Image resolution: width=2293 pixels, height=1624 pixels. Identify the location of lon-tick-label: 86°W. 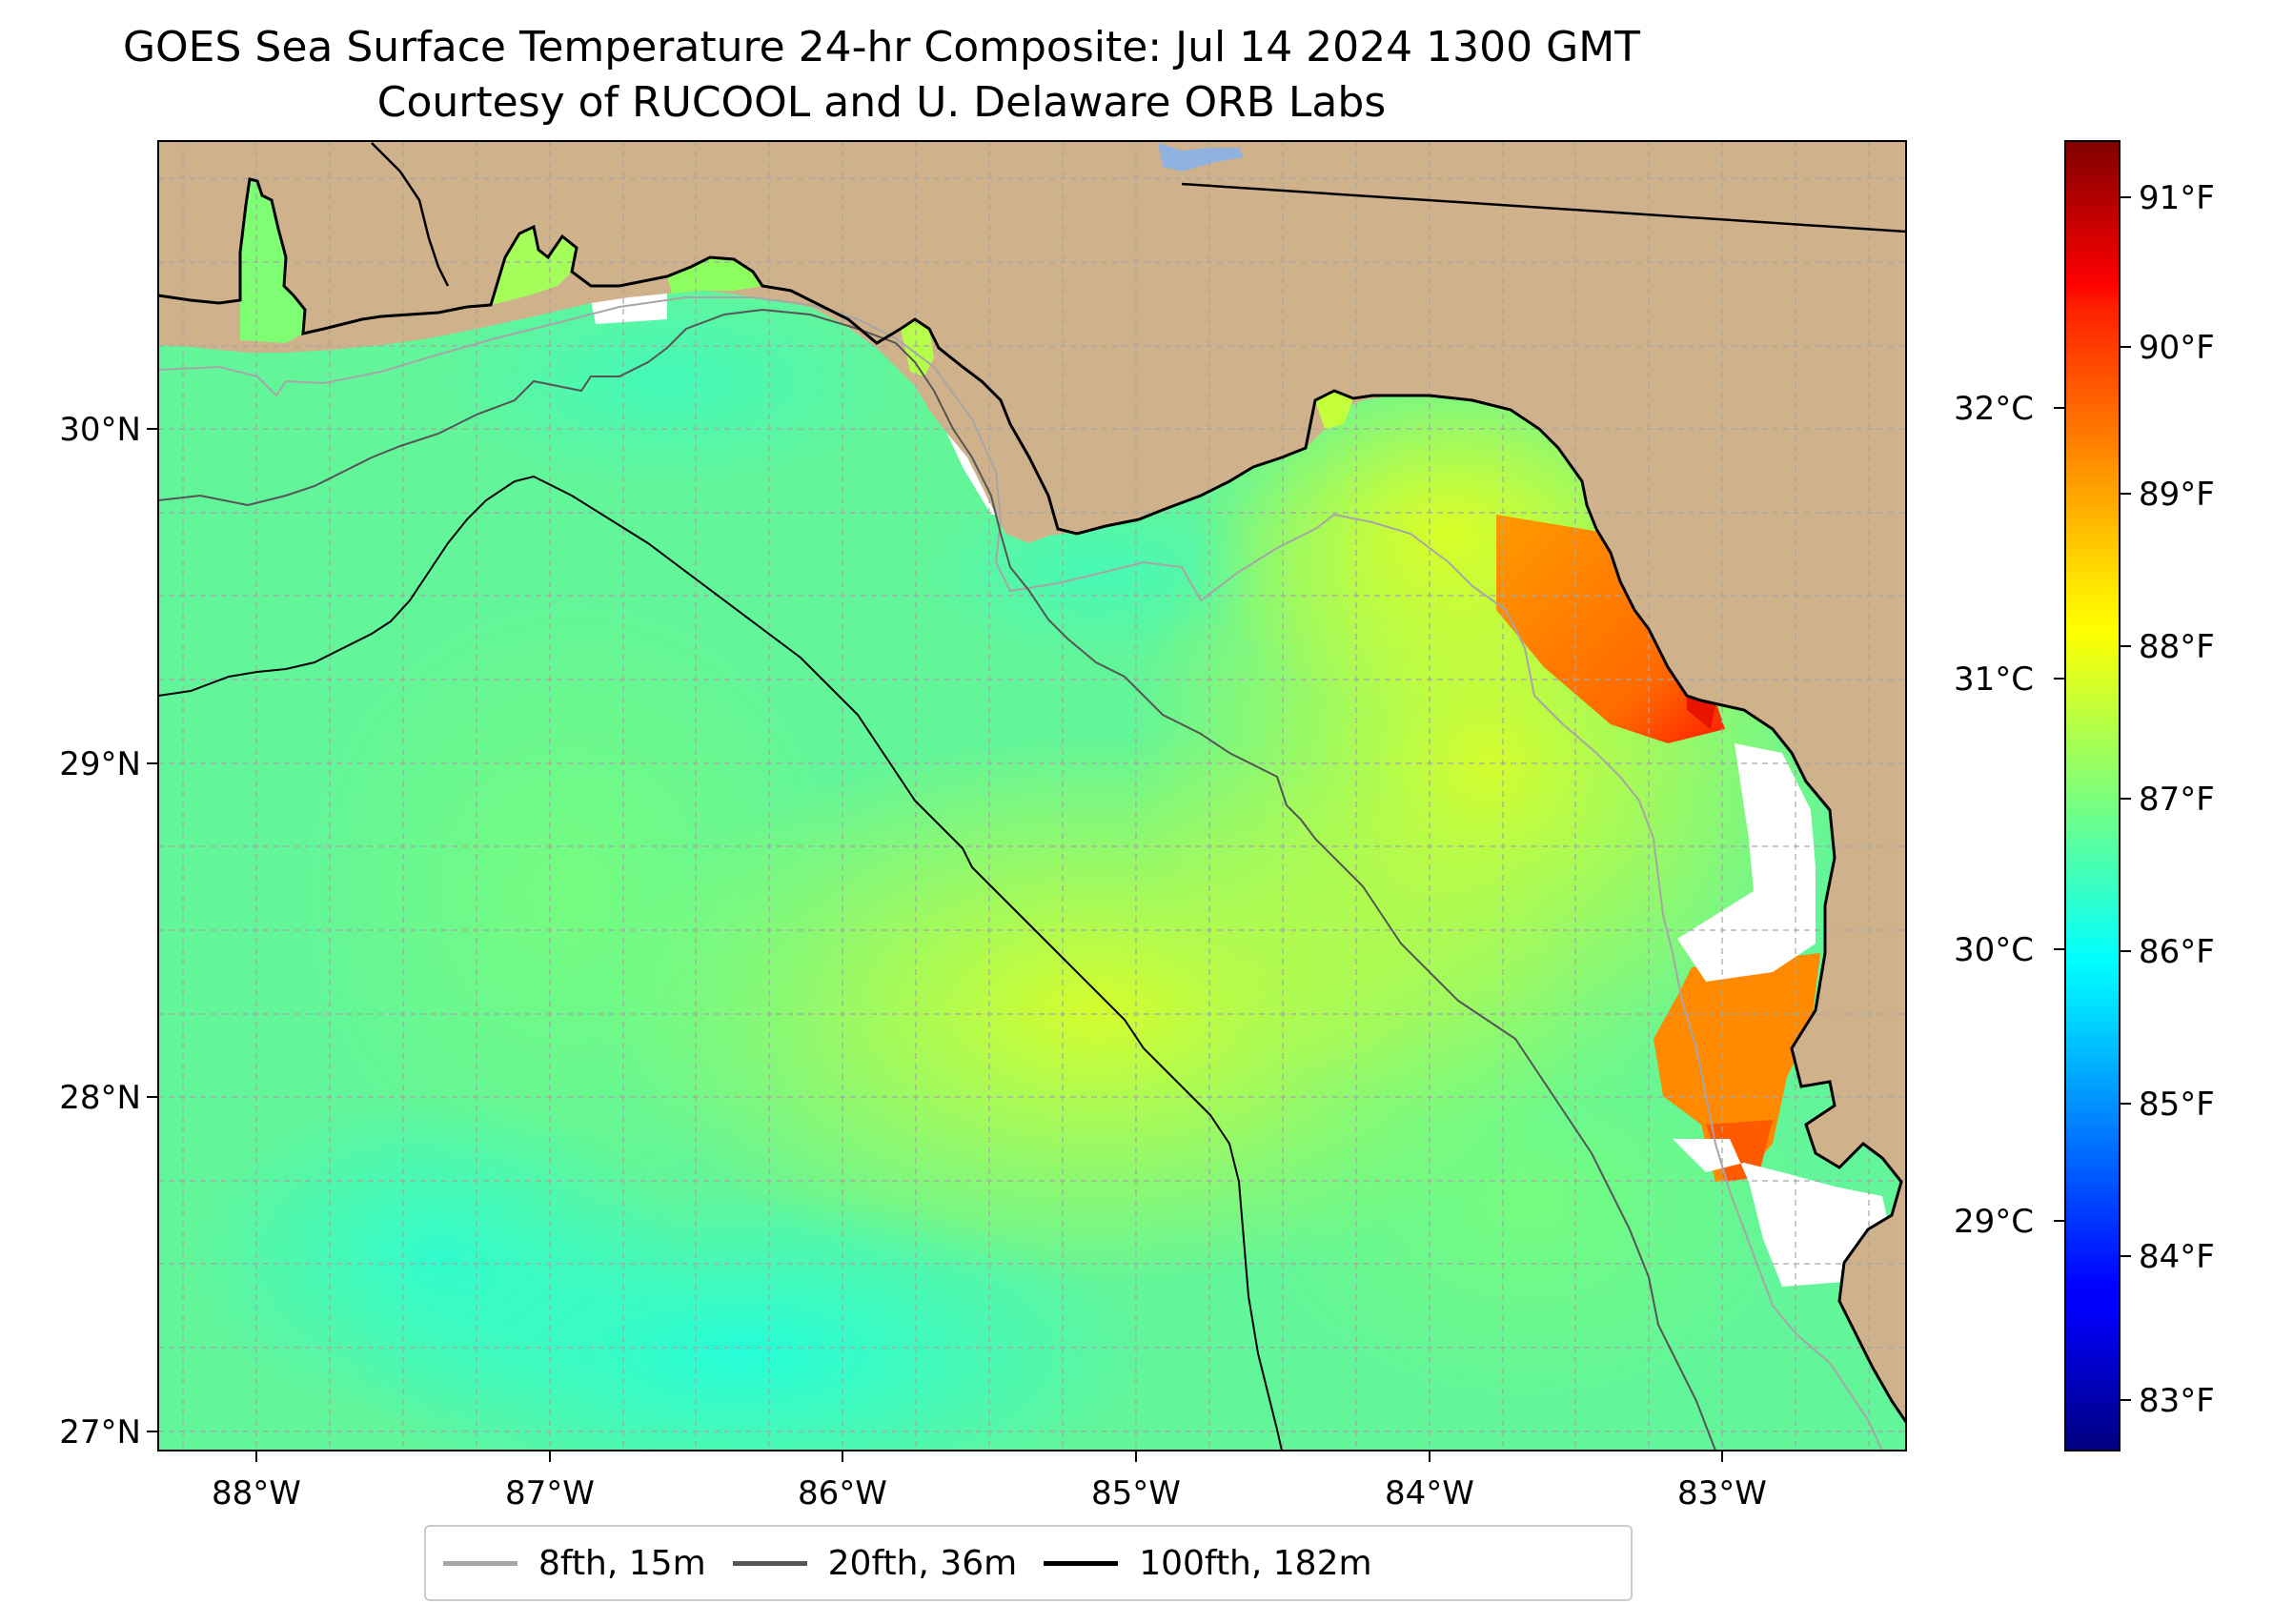
(842, 1493).